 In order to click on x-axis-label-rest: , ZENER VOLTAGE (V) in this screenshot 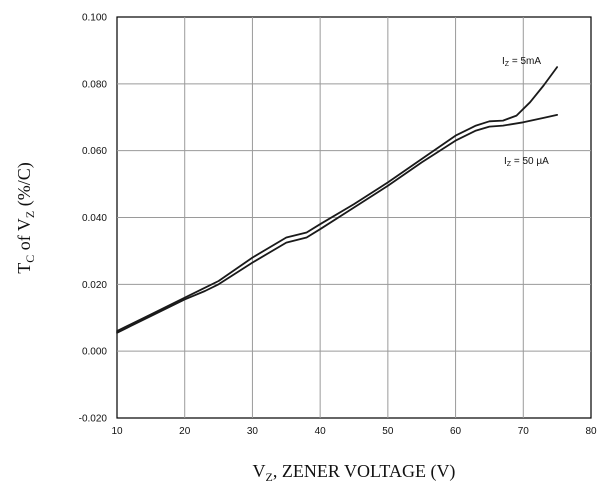, I will do `click(364, 471)`.